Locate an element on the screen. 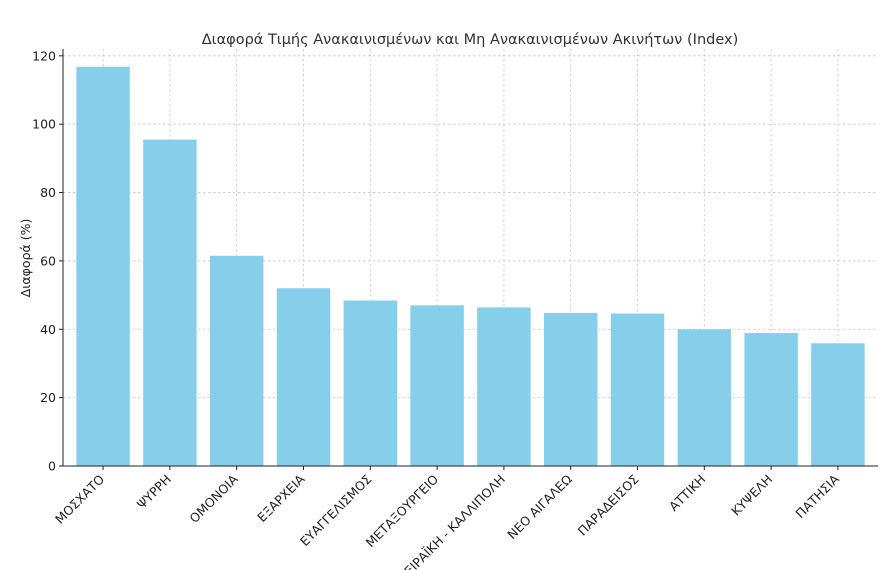 The width and height of the screenshot is (891, 570). x-tick-label: ΝΕΟ ΑΙΓΑΛΕΩ is located at coordinates (539, 506).